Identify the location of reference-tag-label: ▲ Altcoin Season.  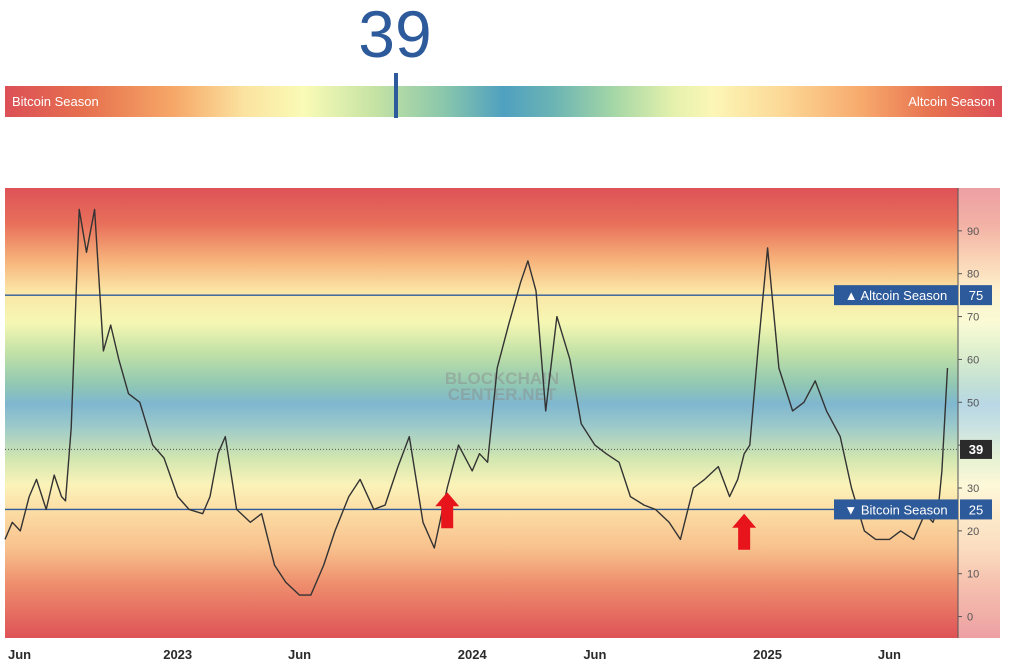
(896, 295).